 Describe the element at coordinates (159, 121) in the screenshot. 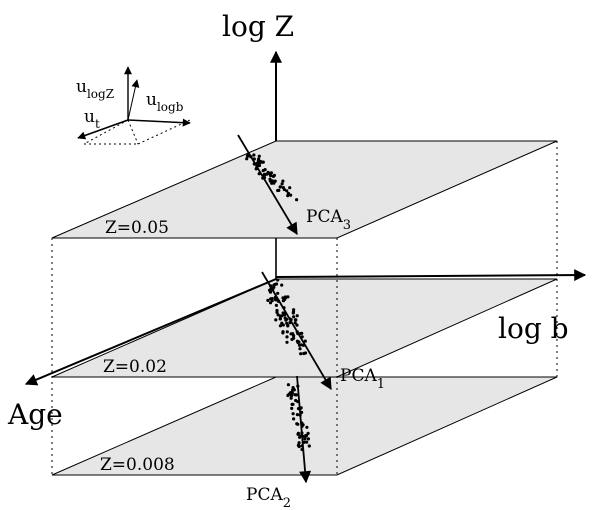

I see `u-logb-vector` at that location.